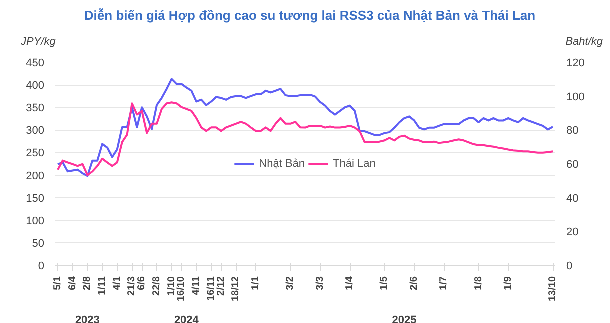  I want to click on x-tick-label: 13/10, so click(553, 289).